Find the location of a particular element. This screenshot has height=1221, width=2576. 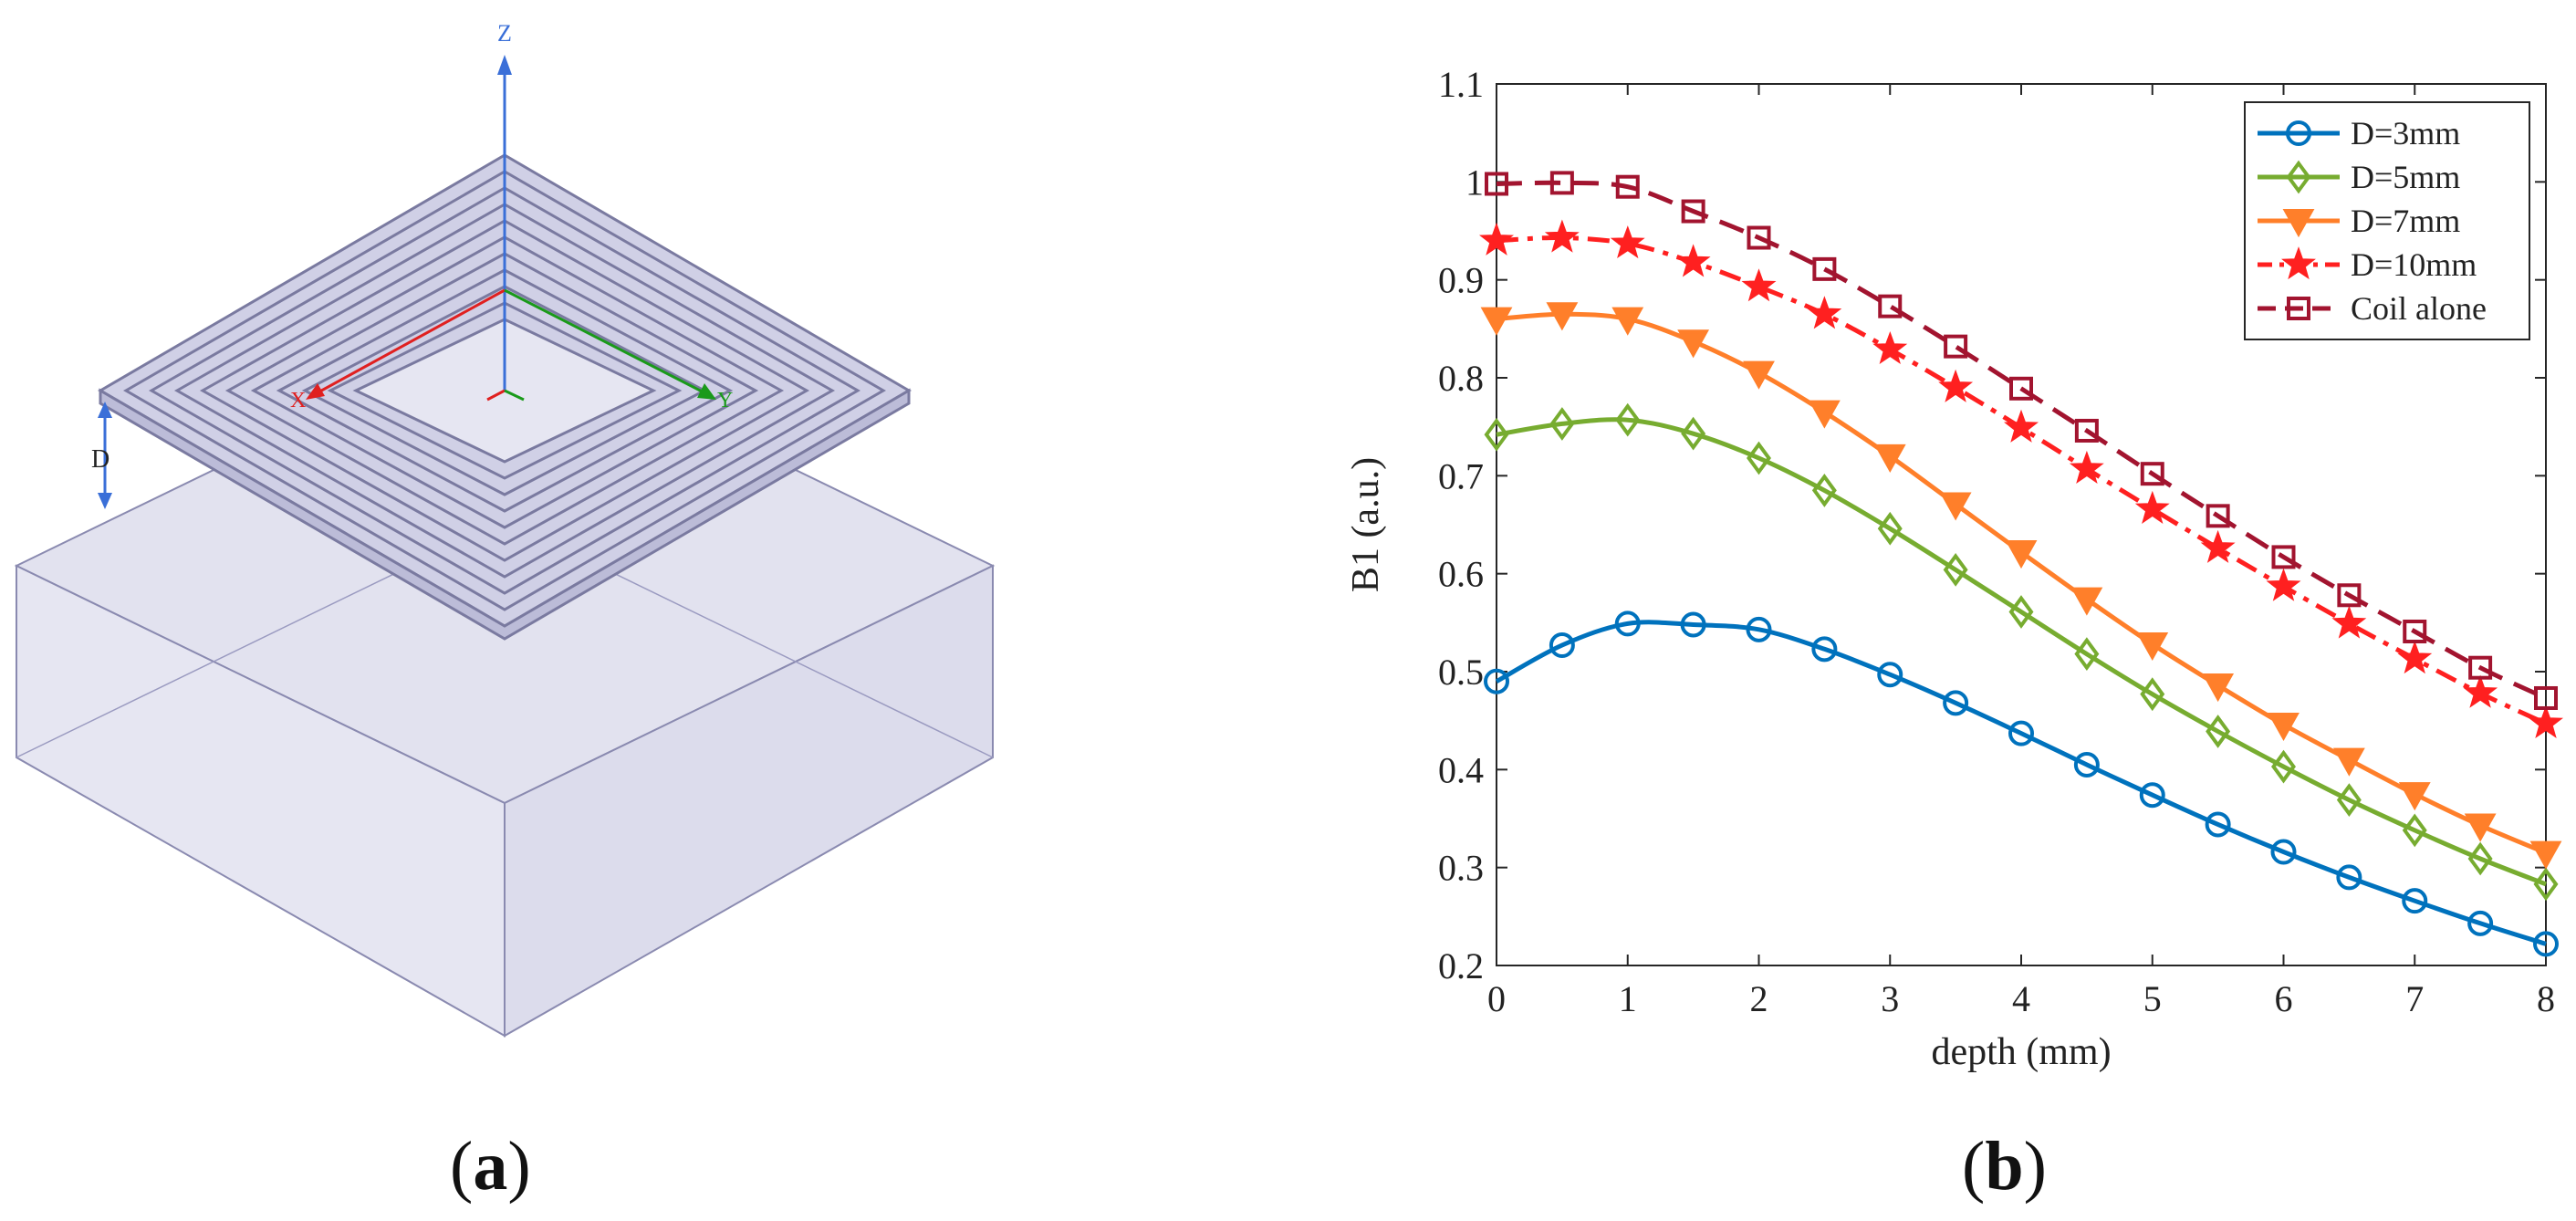

y-tick-label: 0.9 is located at coordinates (1461, 280).